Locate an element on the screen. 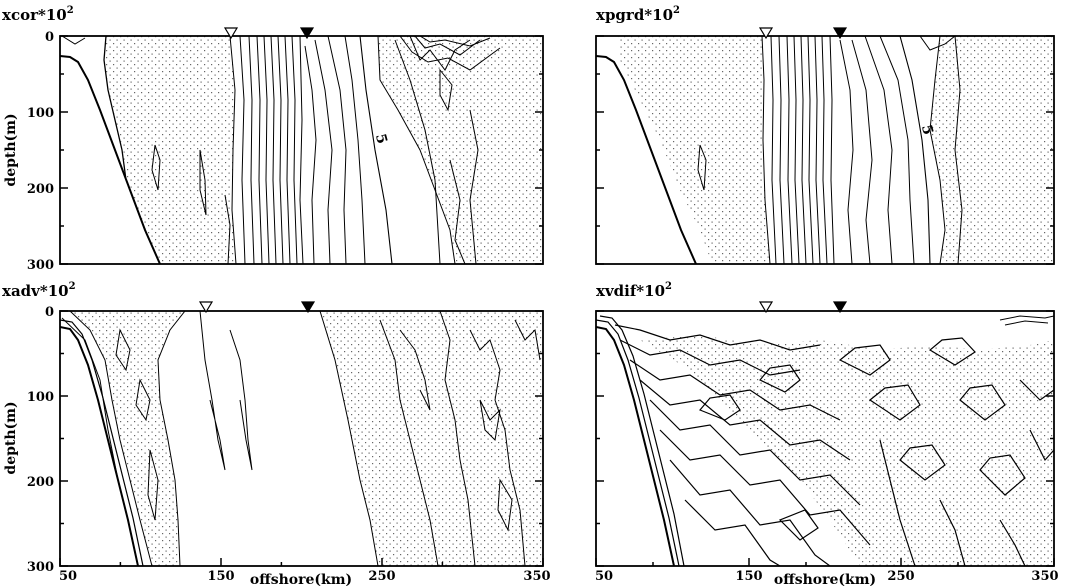 The height and width of the screenshot is (586, 1065). x-tick-label: 250 is located at coordinates (900, 576).